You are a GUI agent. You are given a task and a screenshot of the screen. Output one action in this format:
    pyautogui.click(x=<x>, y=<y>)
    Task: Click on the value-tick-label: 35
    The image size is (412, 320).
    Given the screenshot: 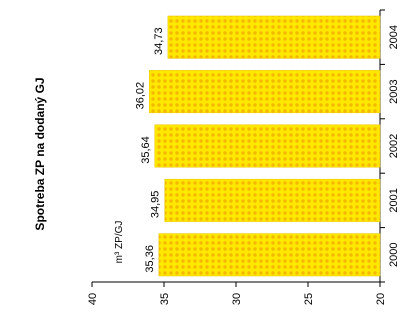 What is the action you would take?
    pyautogui.click(x=165, y=299)
    